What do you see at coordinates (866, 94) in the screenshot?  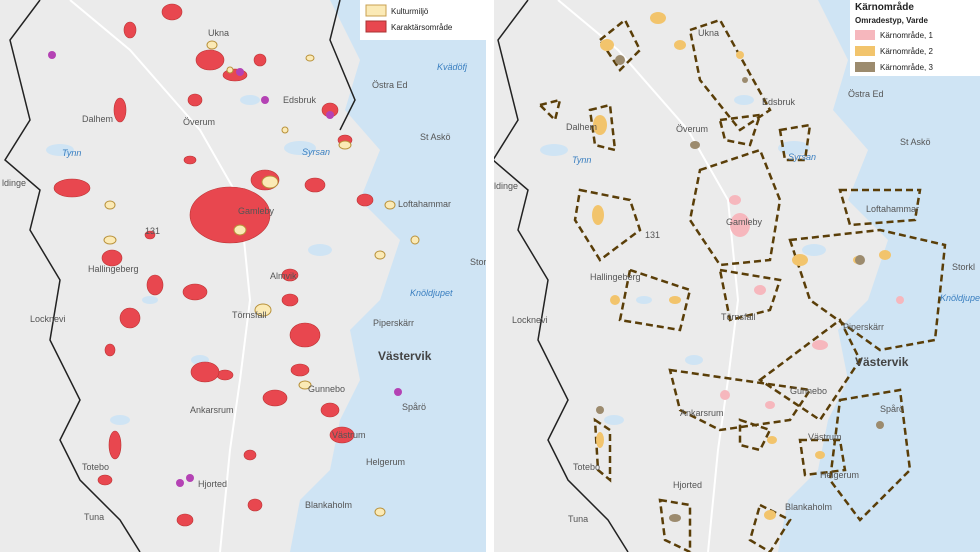 I see `place-label: Östra Ed` at bounding box center [866, 94].